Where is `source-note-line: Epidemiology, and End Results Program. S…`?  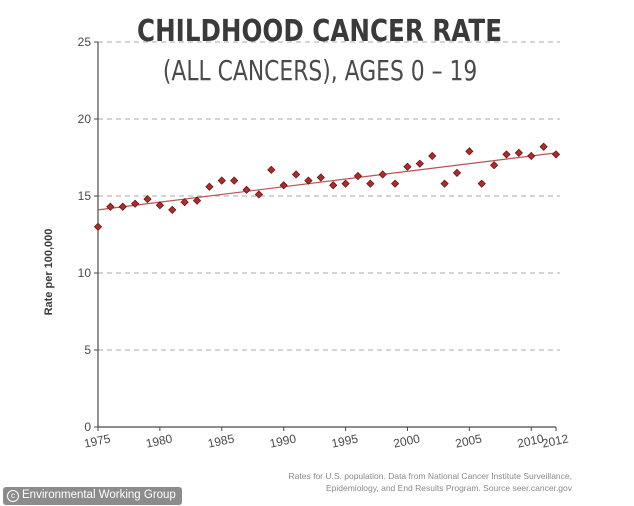 source-note-line: Epidemiology, and End Results Program. S… is located at coordinates (448, 488).